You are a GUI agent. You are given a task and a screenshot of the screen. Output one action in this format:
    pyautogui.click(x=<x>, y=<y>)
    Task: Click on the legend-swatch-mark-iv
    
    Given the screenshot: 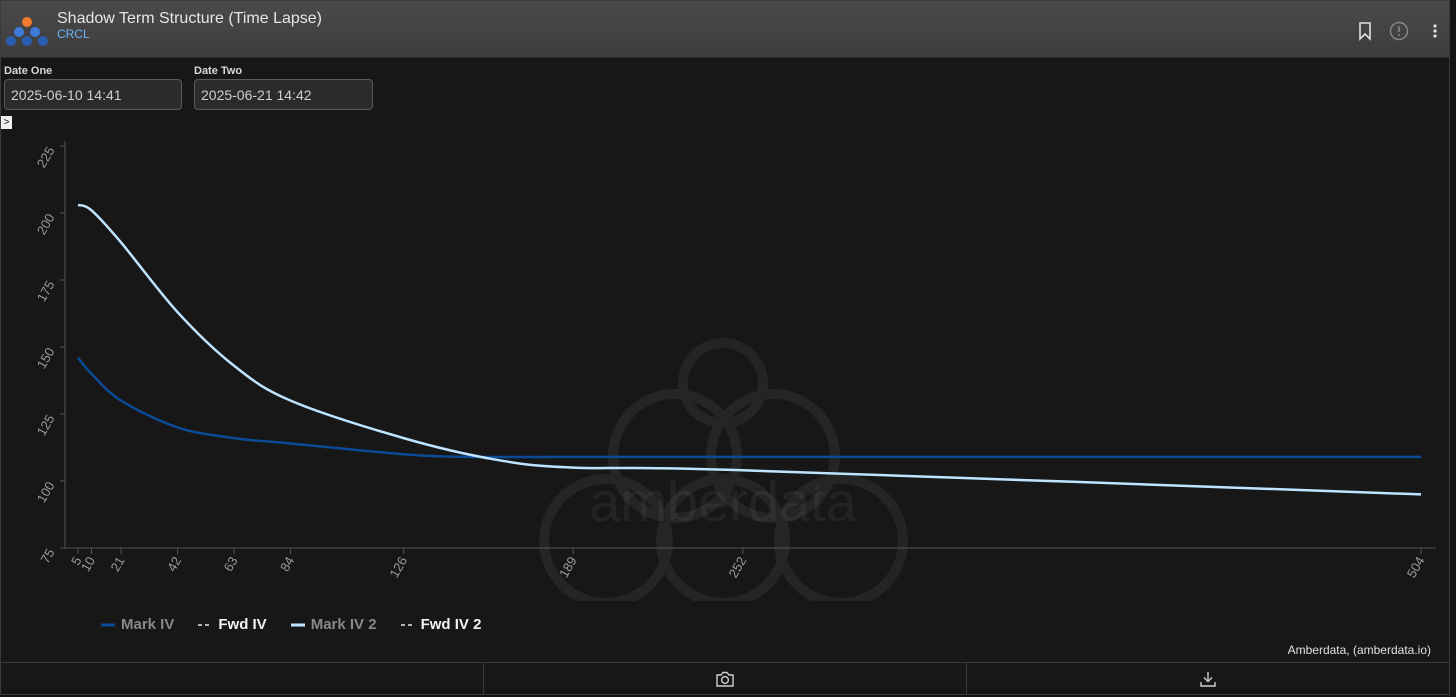 What is the action you would take?
    pyautogui.click(x=108, y=624)
    